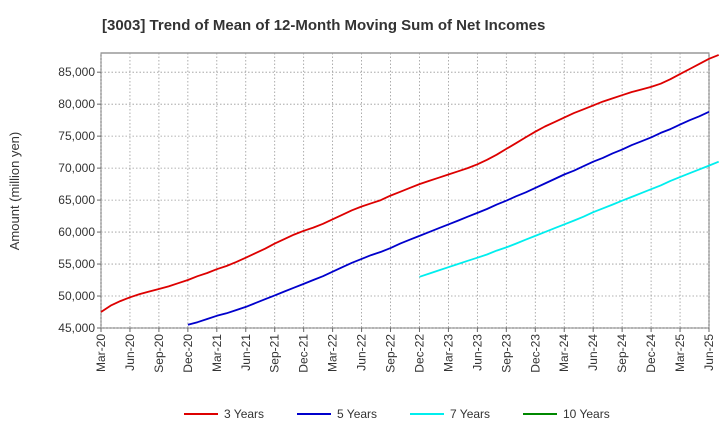 The width and height of the screenshot is (720, 440). What do you see at coordinates (622, 353) in the screenshot?
I see `x-tick-label: Sep-24` at bounding box center [622, 353].